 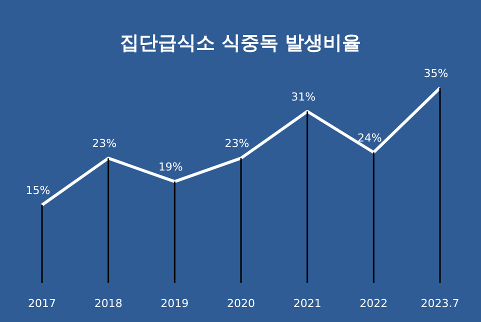 What do you see at coordinates (42, 303) in the screenshot?
I see `x-tick-label: 2017` at bounding box center [42, 303].